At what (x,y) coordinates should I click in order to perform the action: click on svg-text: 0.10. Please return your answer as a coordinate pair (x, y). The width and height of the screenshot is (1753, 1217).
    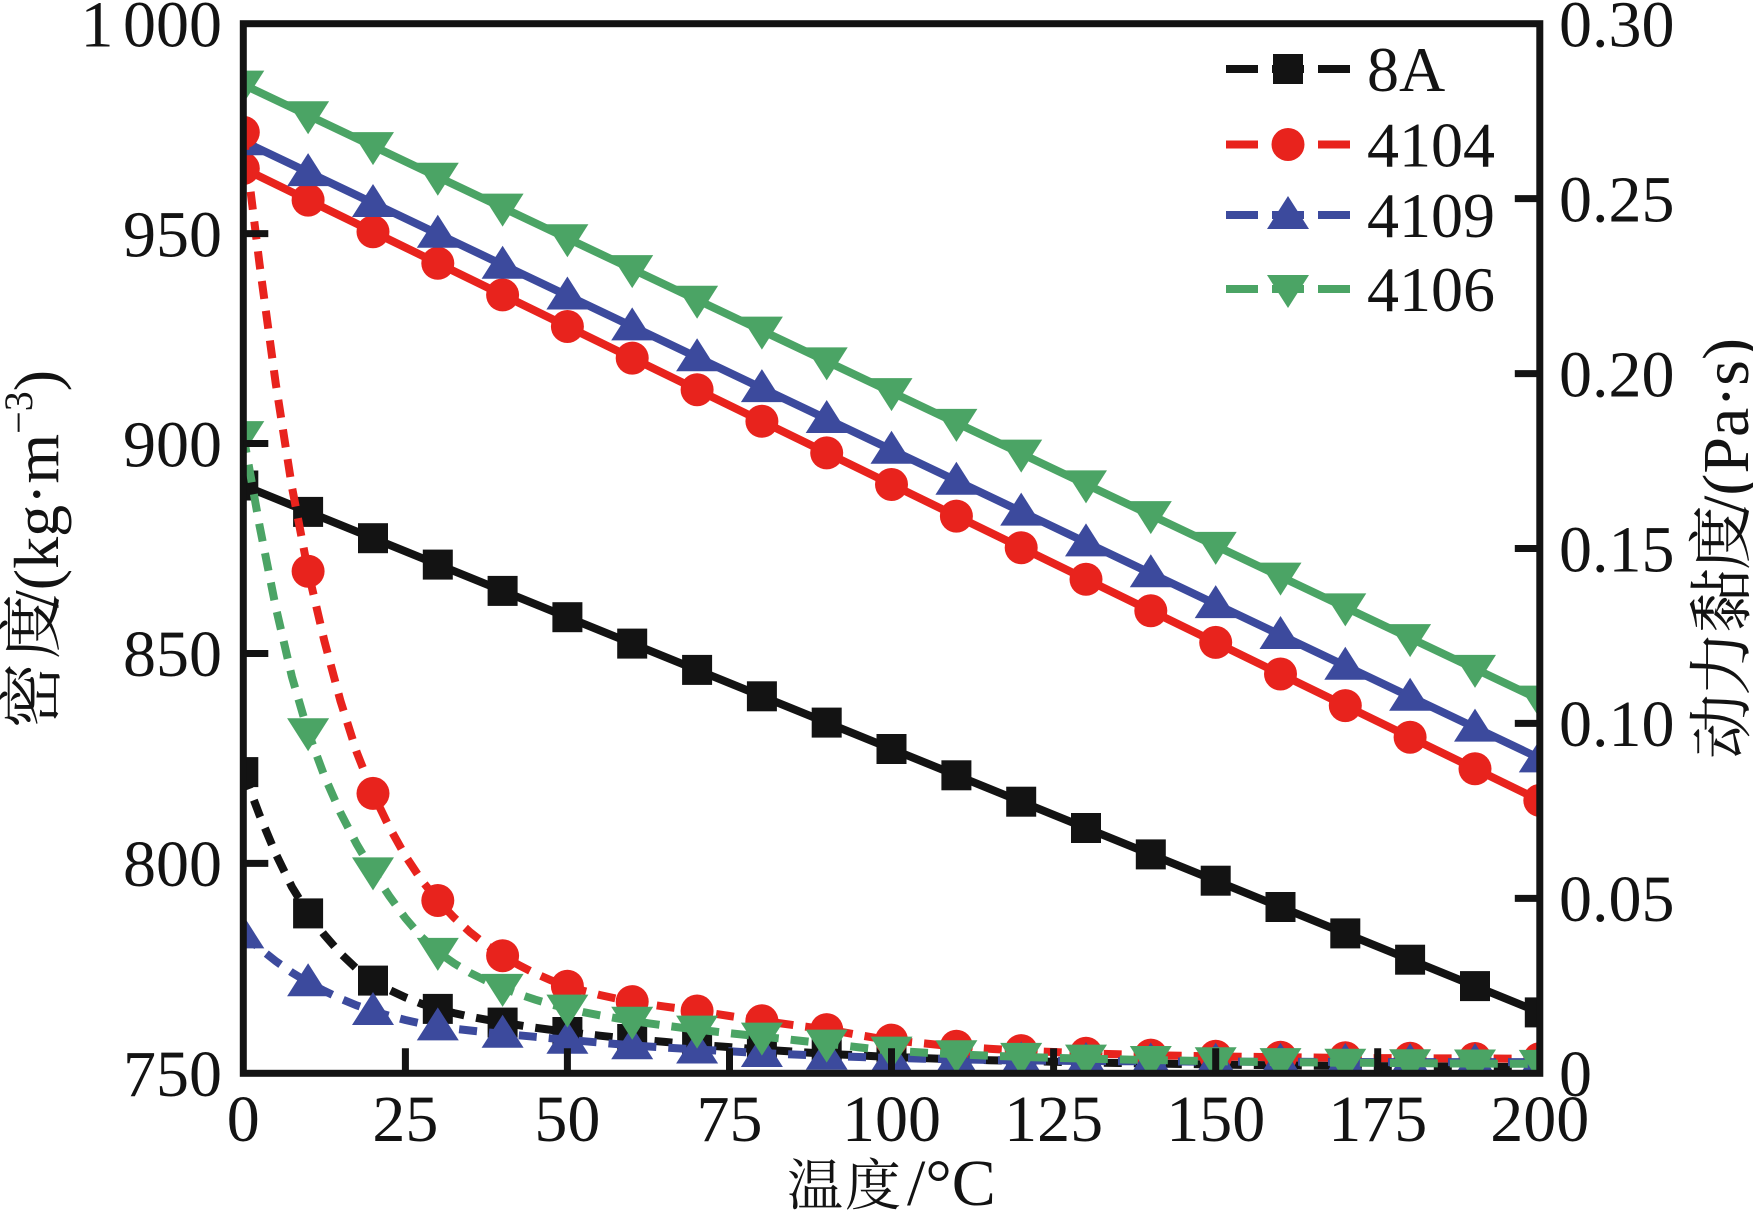
    Looking at the image, I should click on (1617, 724).